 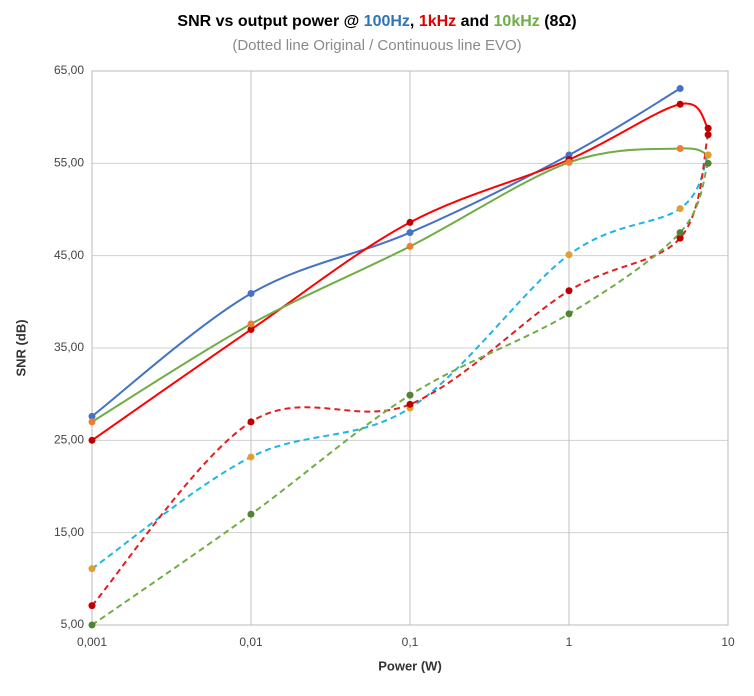 What do you see at coordinates (69, 255) in the screenshot?
I see `y-tick-label: 45,00` at bounding box center [69, 255].